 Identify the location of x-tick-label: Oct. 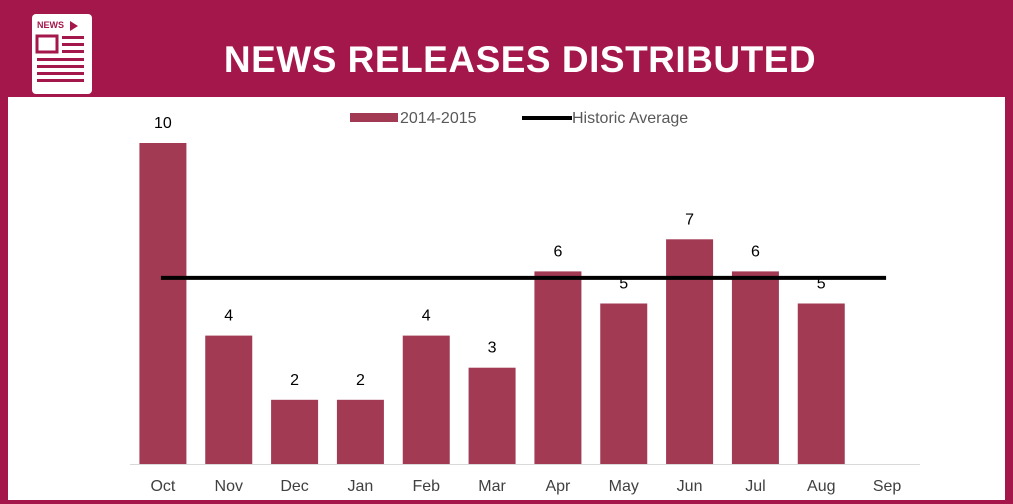
(162, 486).